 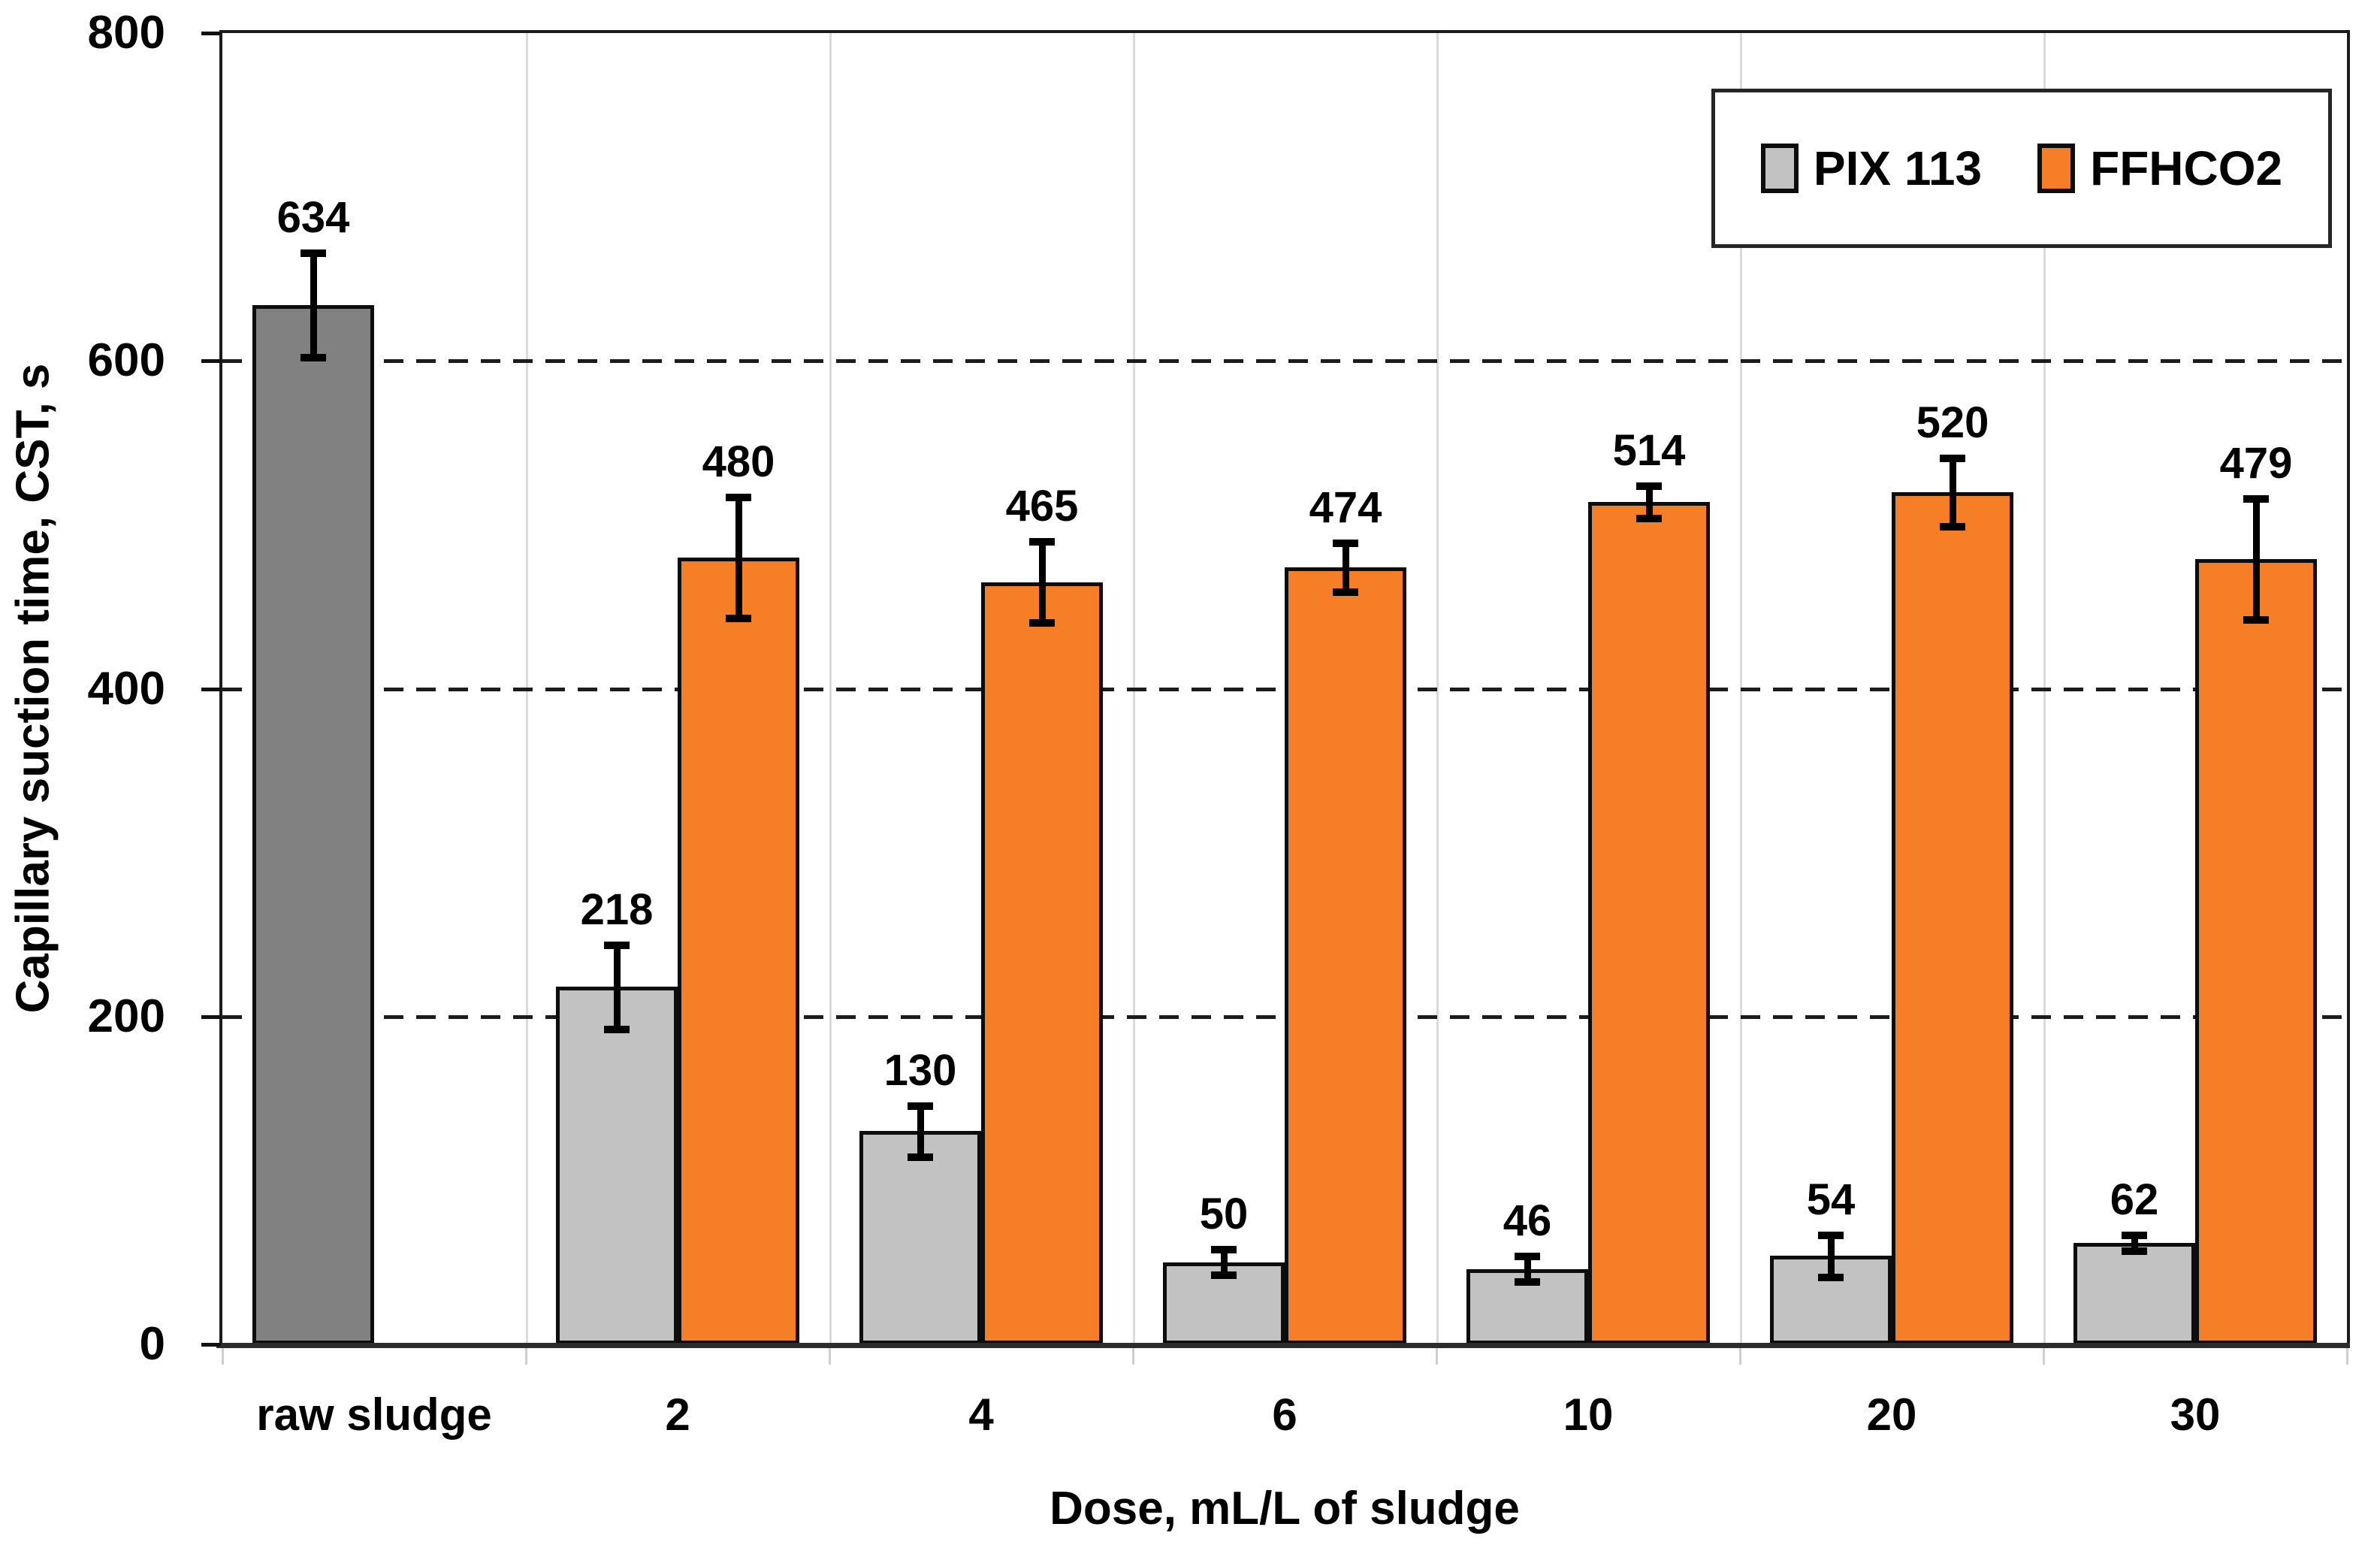 I want to click on bar-value-label: 520, so click(x=1952, y=422).